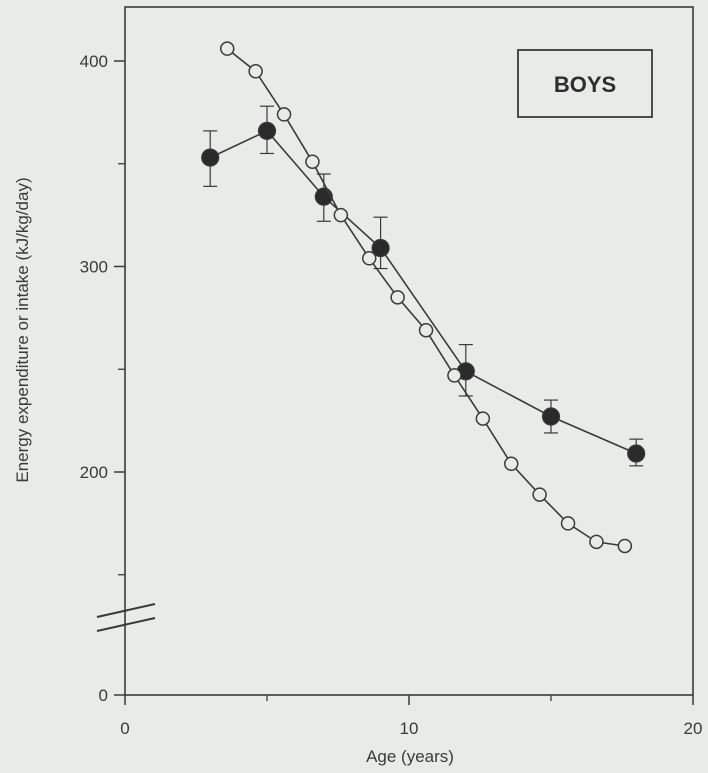 The width and height of the screenshot is (708, 773). Describe the element at coordinates (94, 267) in the screenshot. I see `y-tick-label: 300` at that location.